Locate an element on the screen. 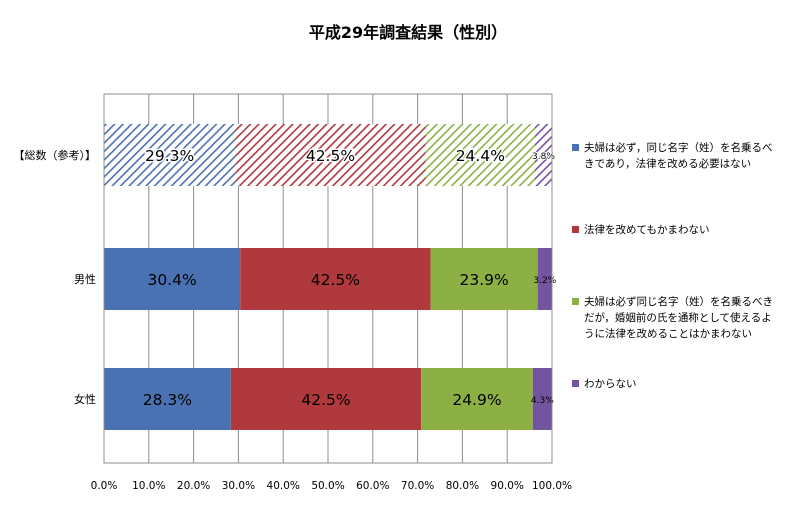 This screenshot has width=800, height=506. legend-label: 夫婦は必ず，同じ名字（姓）を名乗るべ is located at coordinates (678, 148).